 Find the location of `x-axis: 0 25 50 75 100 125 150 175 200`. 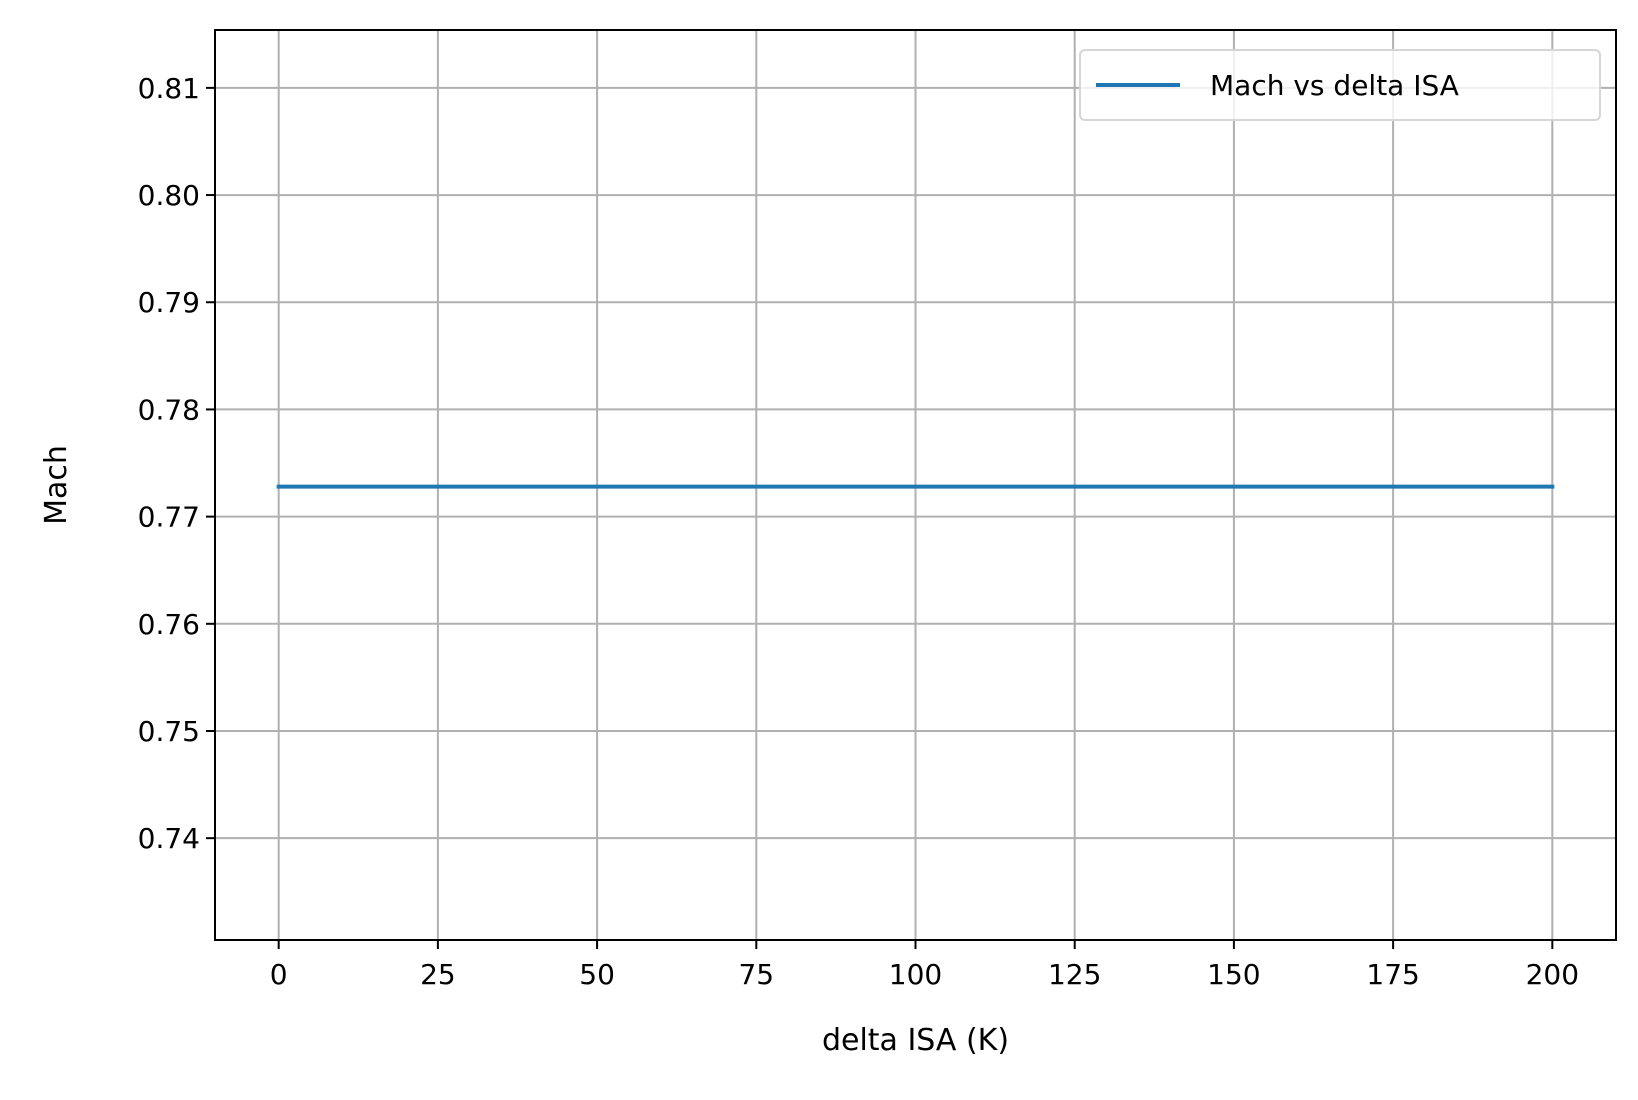

x-axis: 0 25 50 75 100 125 150 175 200 is located at coordinates (924, 965).